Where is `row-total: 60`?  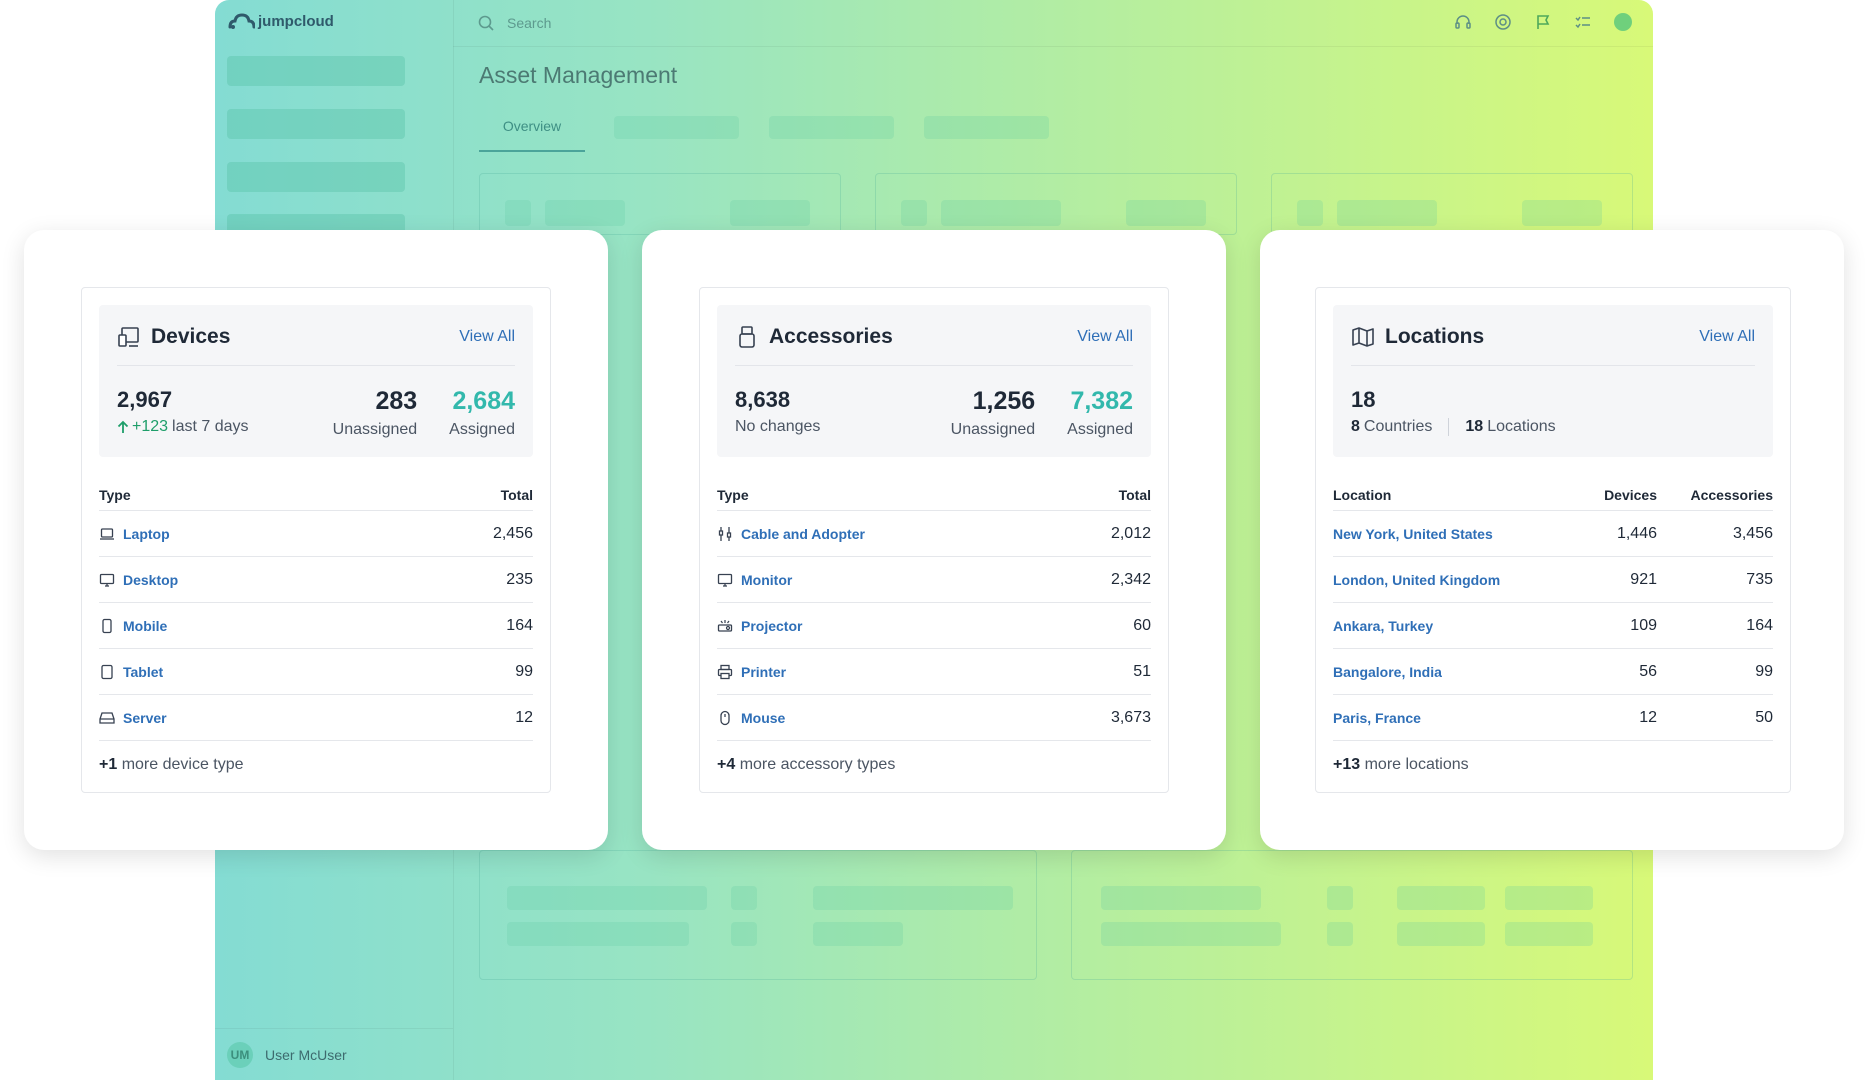
row-total: 60 is located at coordinates (1142, 625).